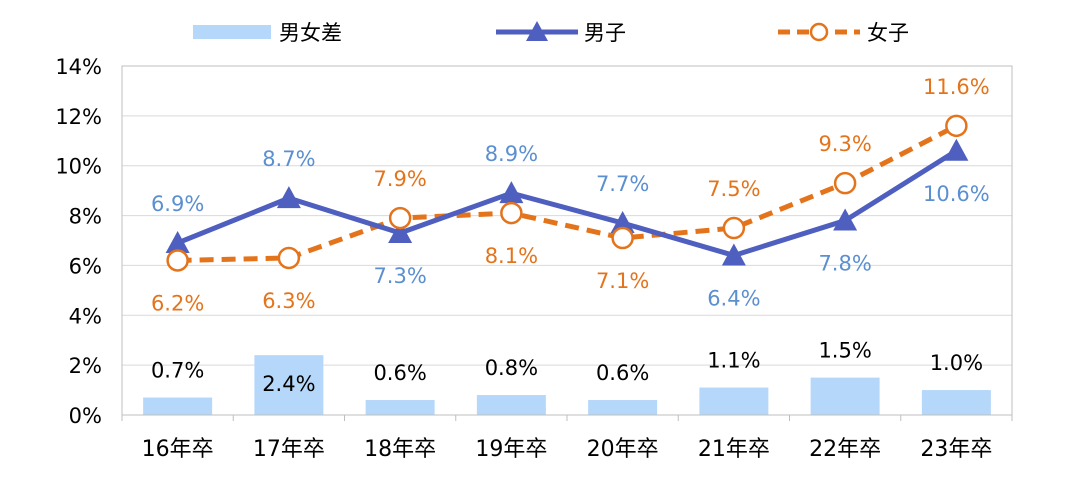 The height and width of the screenshot is (487, 1077). Describe the element at coordinates (511, 154) in the screenshot. I see `data-label-male: 8.9%` at that location.